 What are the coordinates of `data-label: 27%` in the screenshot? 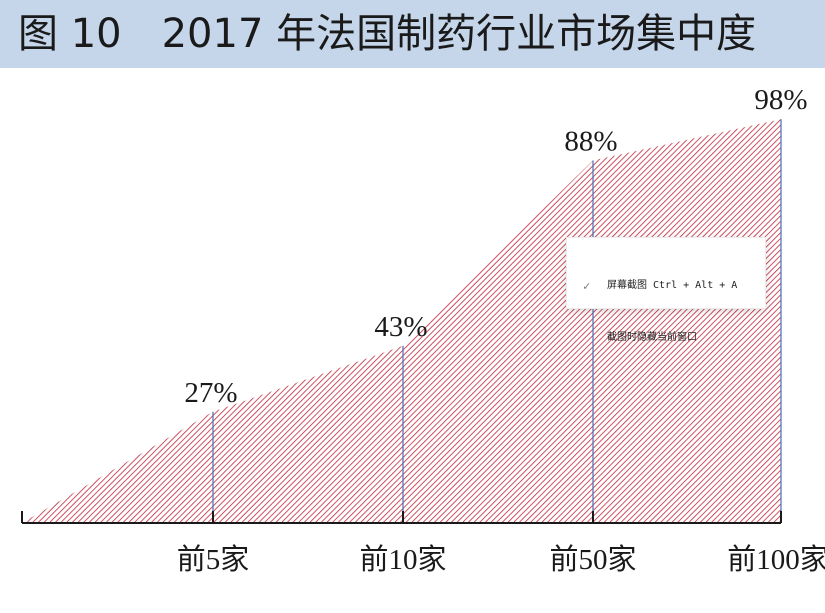 It's located at (210, 393).